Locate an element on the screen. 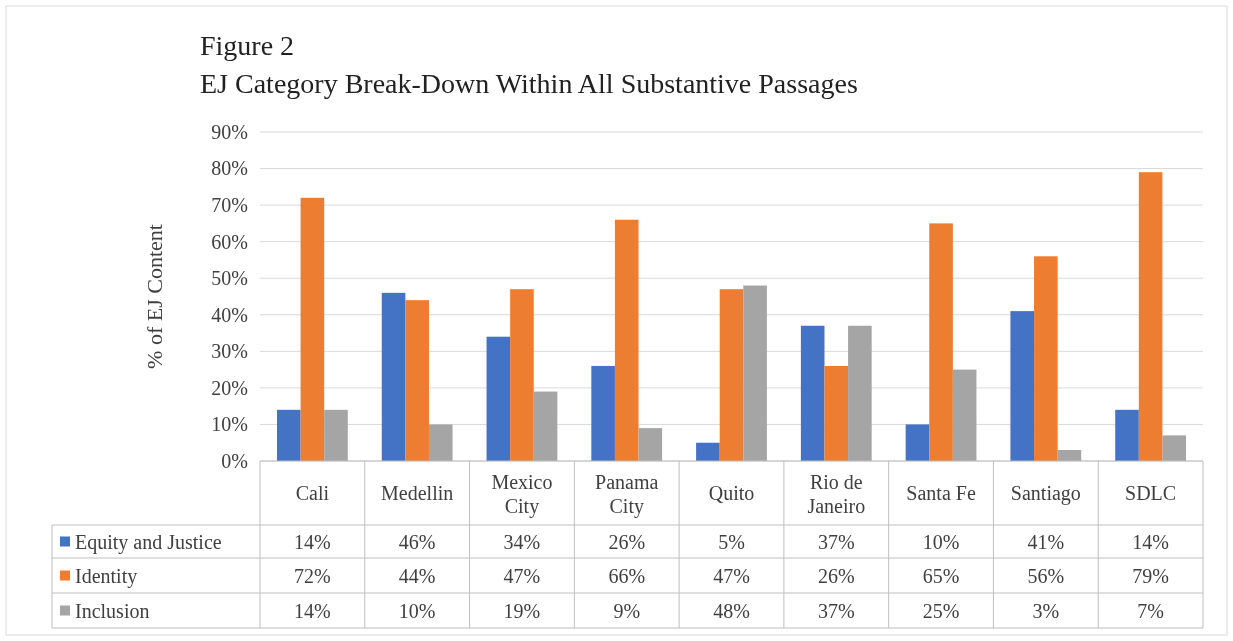 This screenshot has width=1233, height=641. data-label: 19% is located at coordinates (522, 610).